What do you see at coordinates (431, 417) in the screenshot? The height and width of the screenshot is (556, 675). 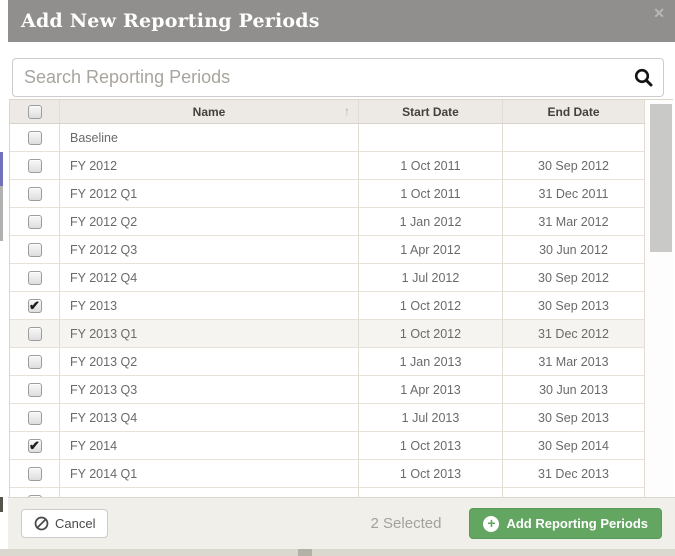 I see `row-start-date: 1 Jul 2013` at bounding box center [431, 417].